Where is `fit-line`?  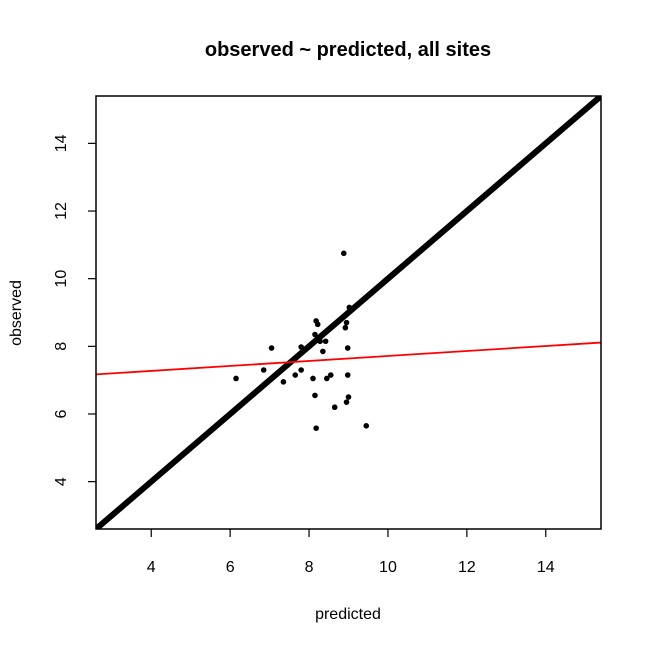
fit-line is located at coordinates (348, 358).